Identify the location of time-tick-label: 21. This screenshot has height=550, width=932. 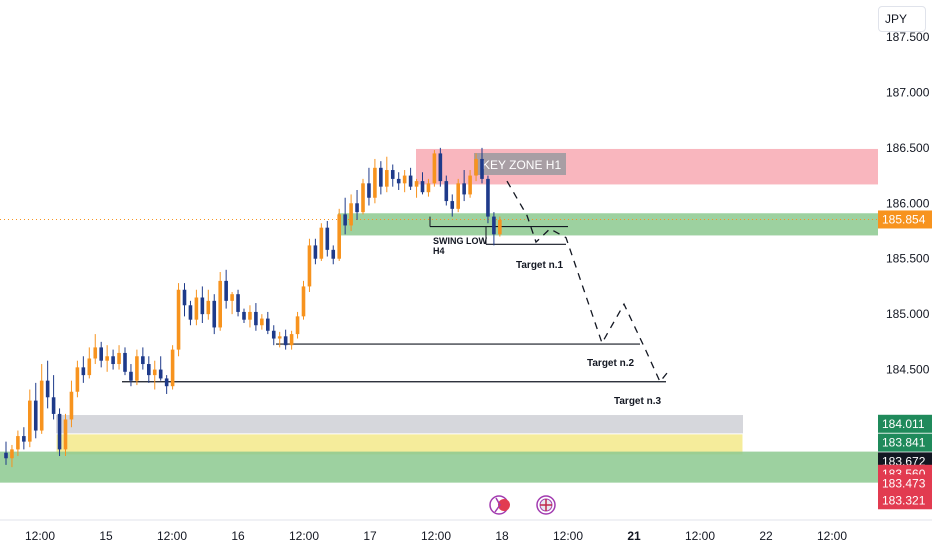
(634, 536).